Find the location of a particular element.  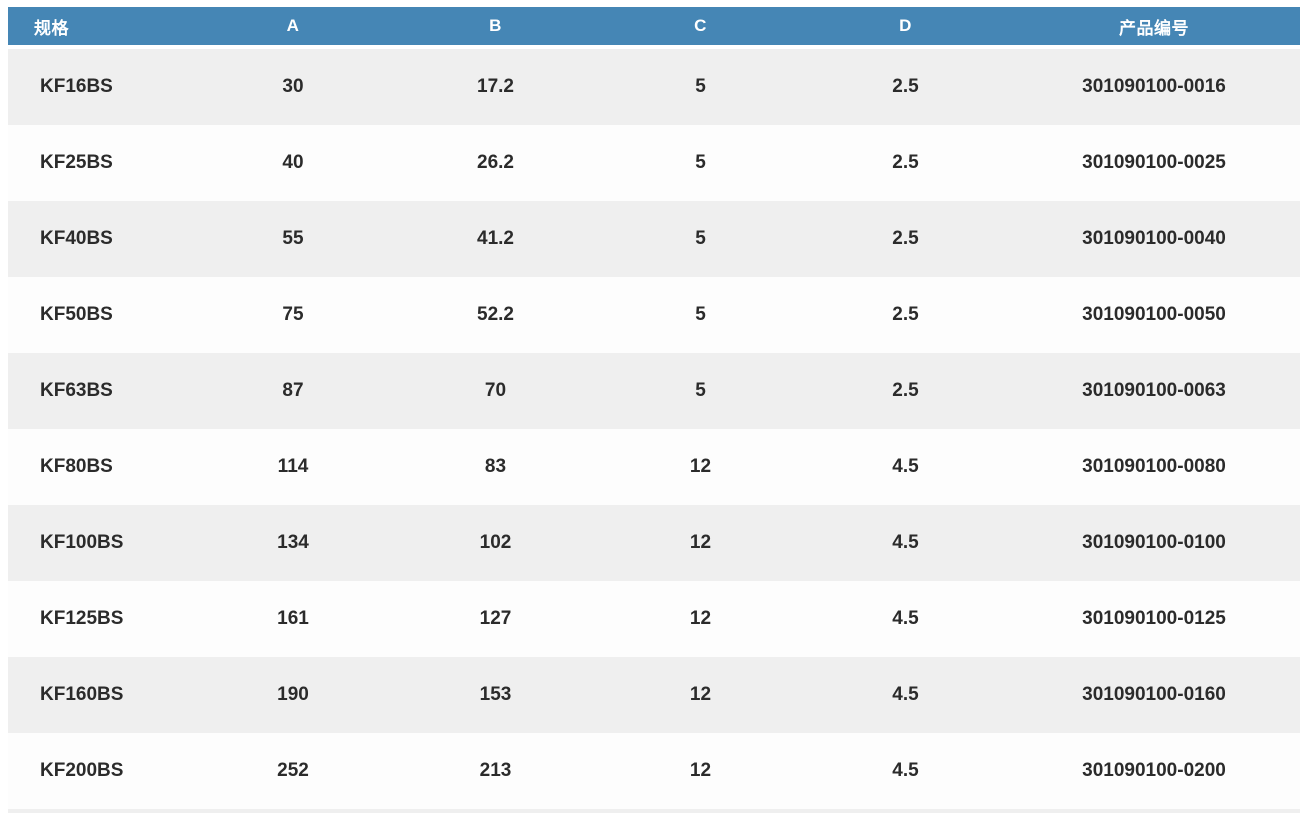

cell-spec: KF125BS is located at coordinates (100, 619).